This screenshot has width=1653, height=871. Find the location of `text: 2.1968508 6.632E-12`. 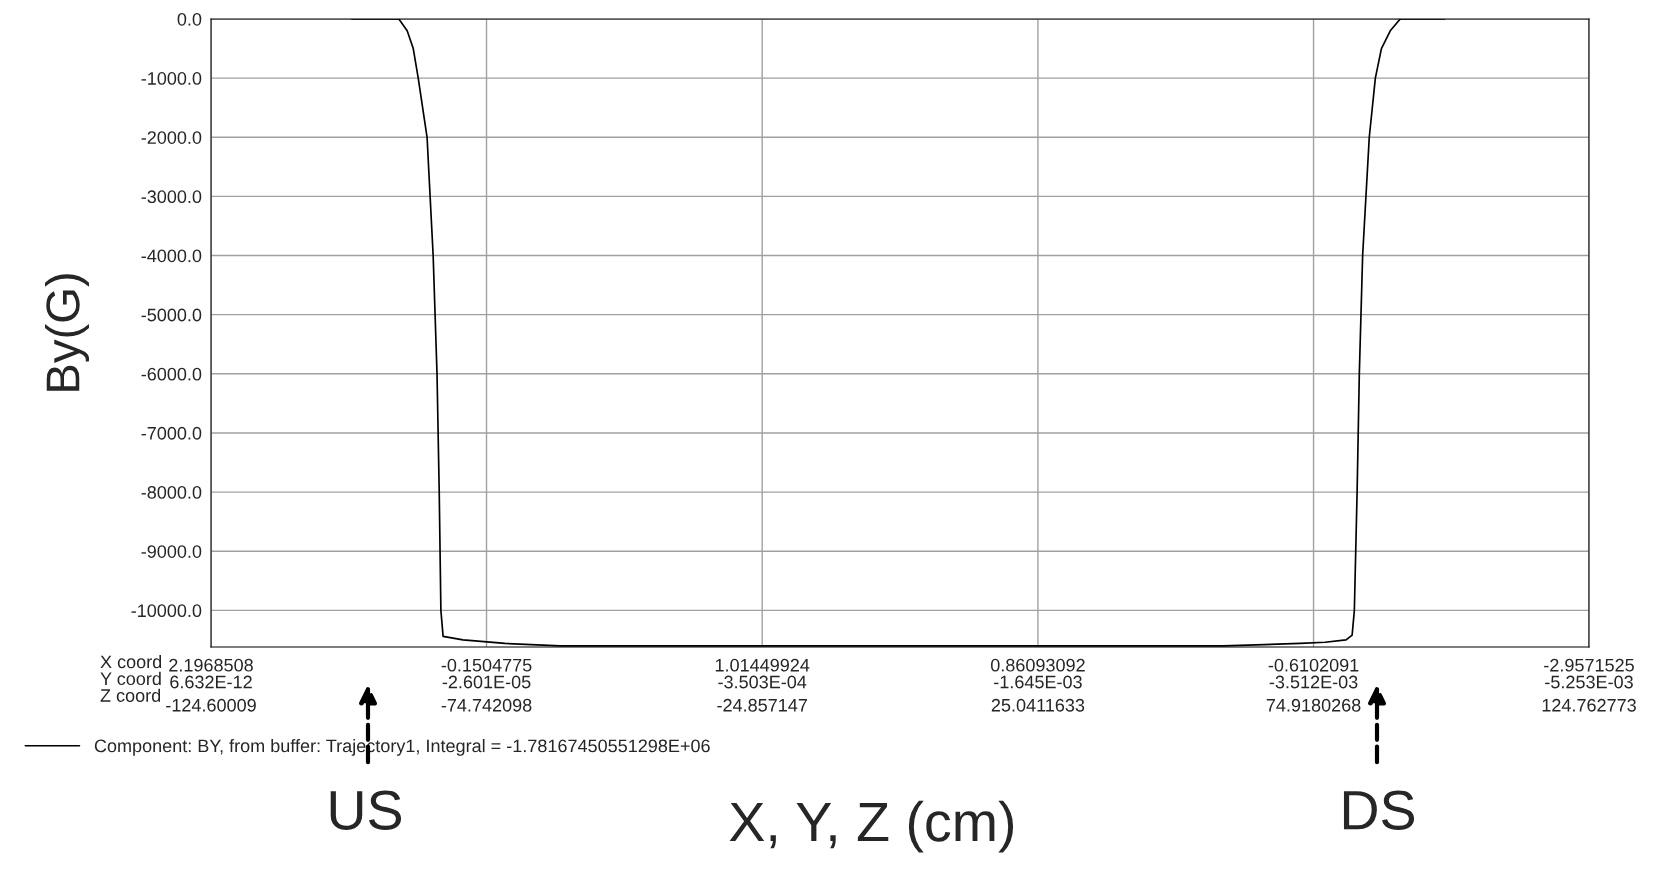

text: 2.1968508 6.632E-12 is located at coordinates (211, 673).